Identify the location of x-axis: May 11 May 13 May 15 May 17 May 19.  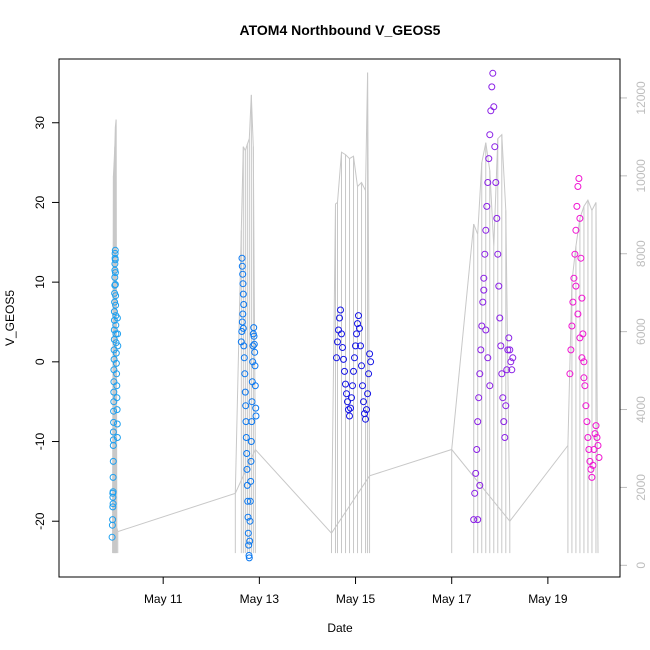
(356, 591).